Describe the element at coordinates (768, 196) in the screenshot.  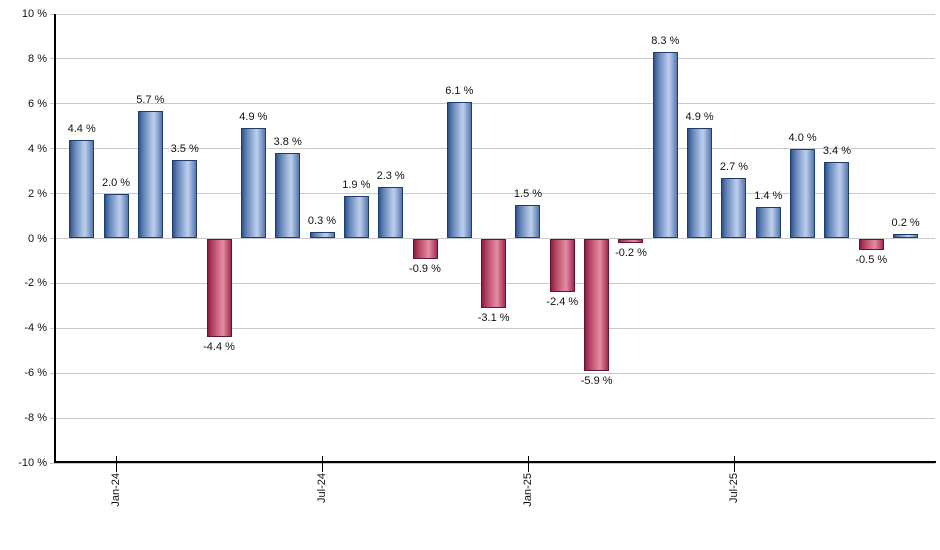
I see `bar-value-label: 1.4 %` at that location.